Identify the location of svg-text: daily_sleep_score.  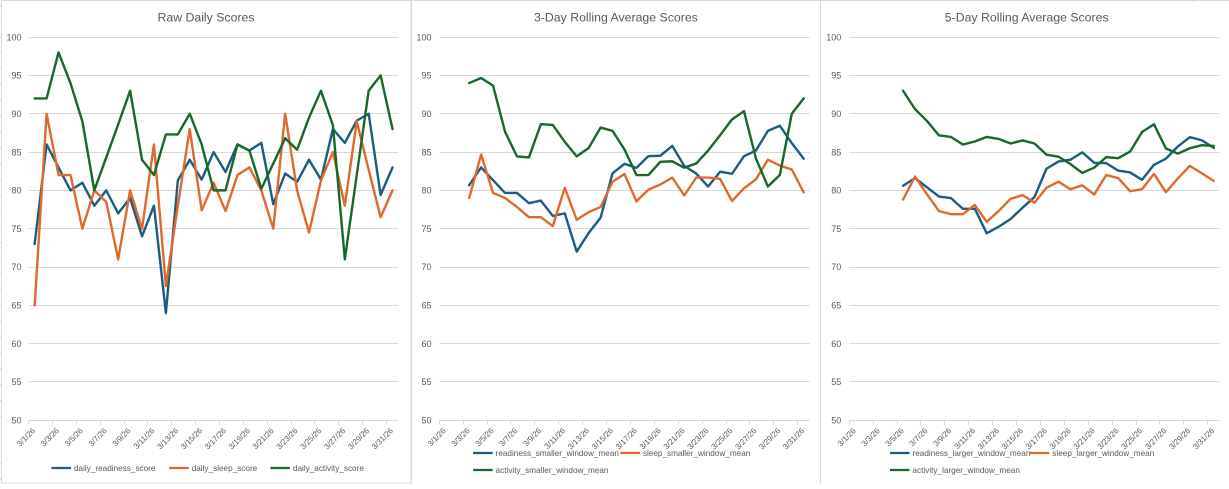
(225, 468).